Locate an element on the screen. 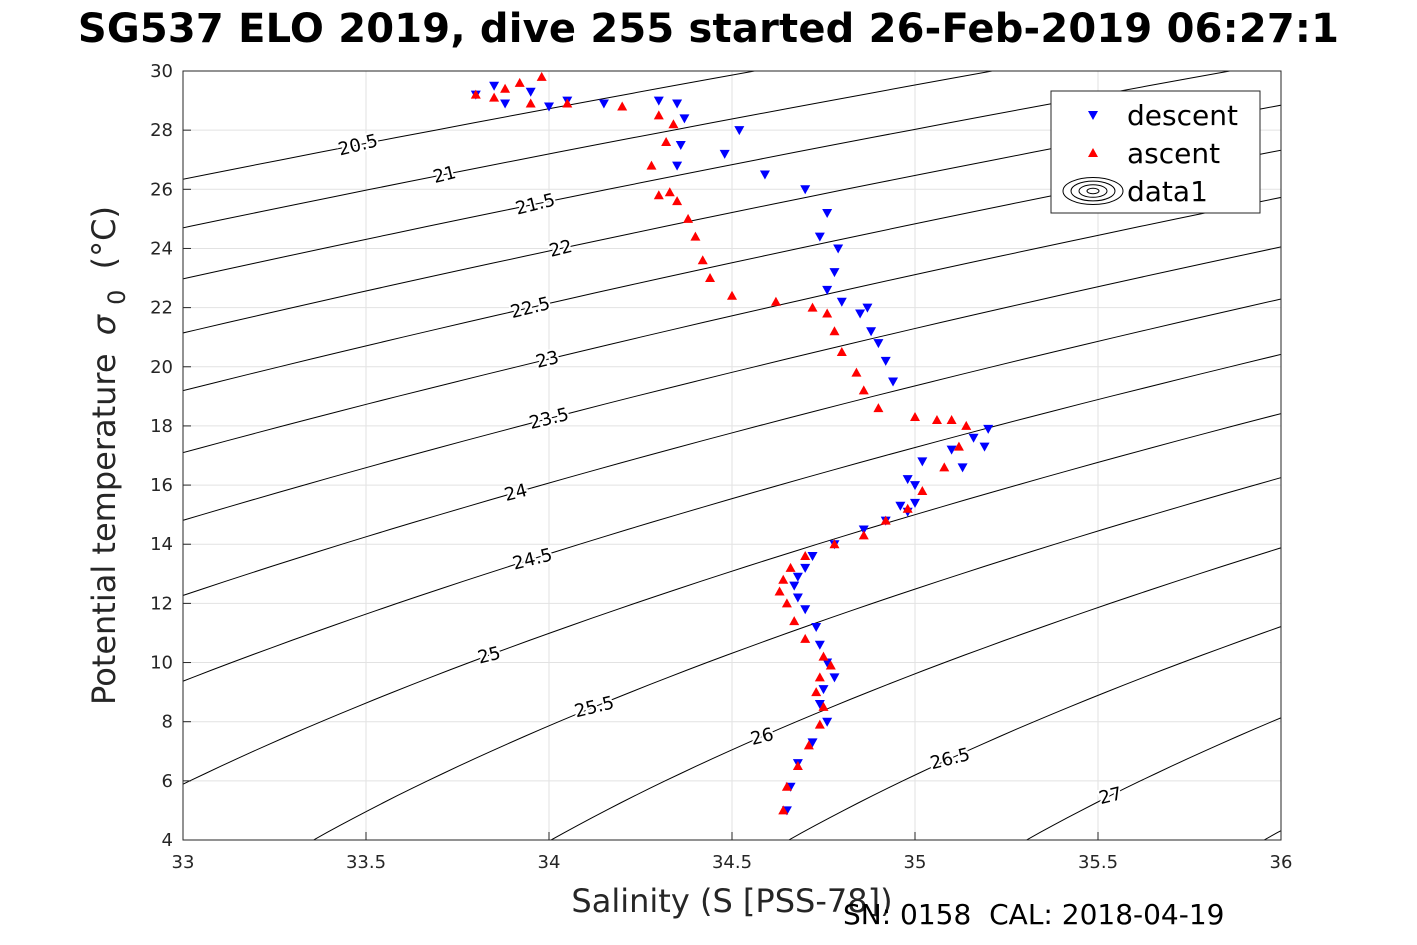 This screenshot has height=945, width=1417. y-axis-label-text: Potential temperature is located at coordinates (104, 529).